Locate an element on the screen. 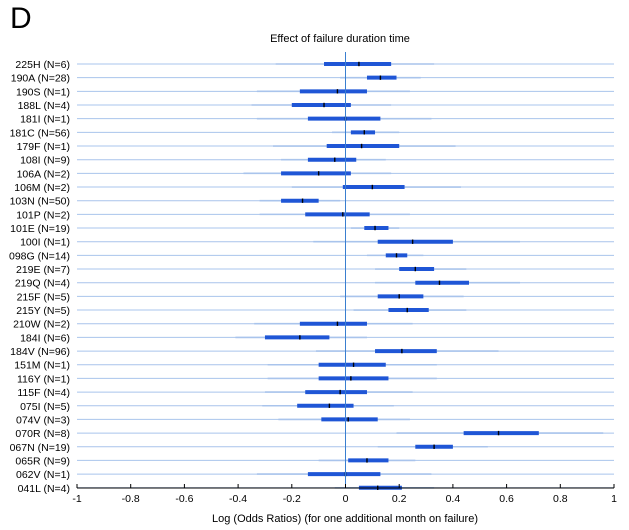 The width and height of the screenshot is (629, 530). row-label: 188L (N=4) is located at coordinates (44, 106).